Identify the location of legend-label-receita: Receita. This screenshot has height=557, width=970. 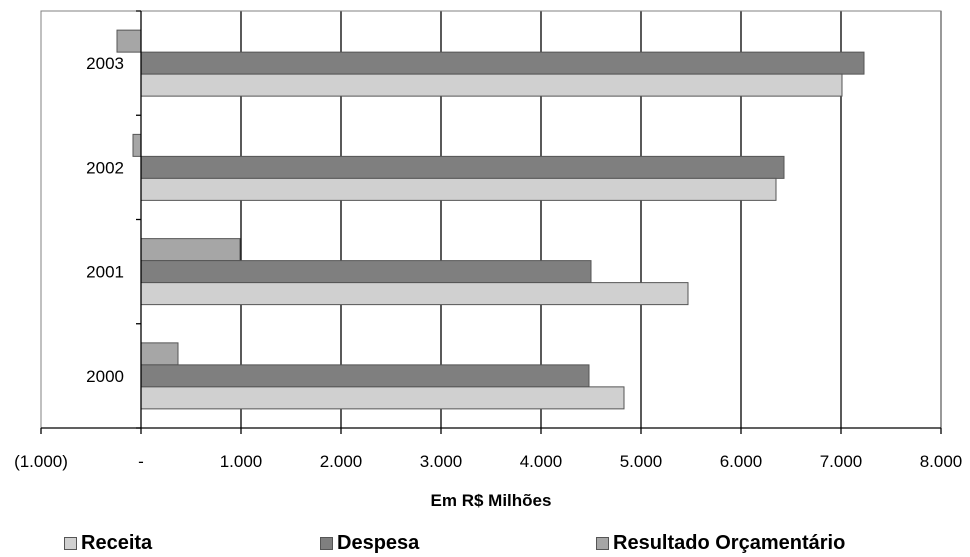
(117, 543).